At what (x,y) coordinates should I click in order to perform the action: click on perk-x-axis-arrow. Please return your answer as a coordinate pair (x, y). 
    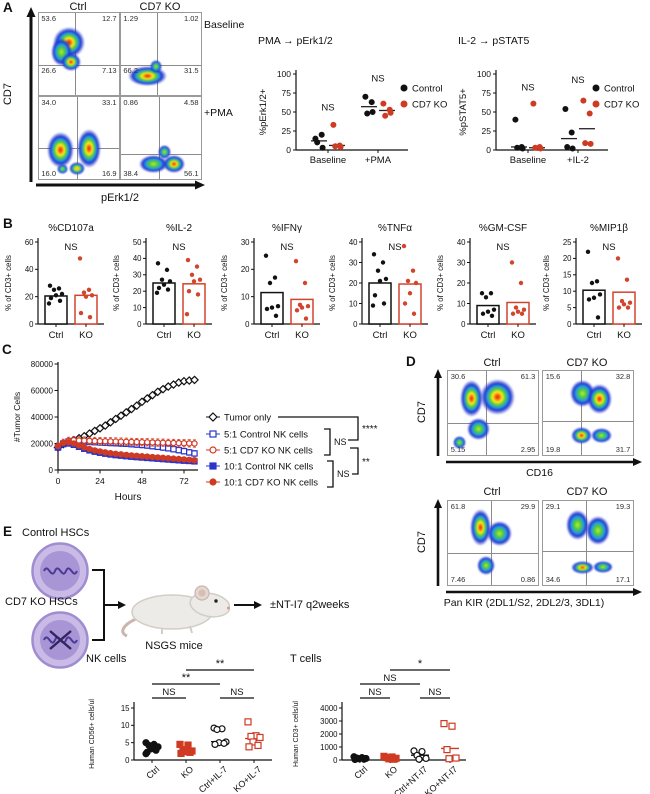
    Looking at the image, I should click on (120, 185).